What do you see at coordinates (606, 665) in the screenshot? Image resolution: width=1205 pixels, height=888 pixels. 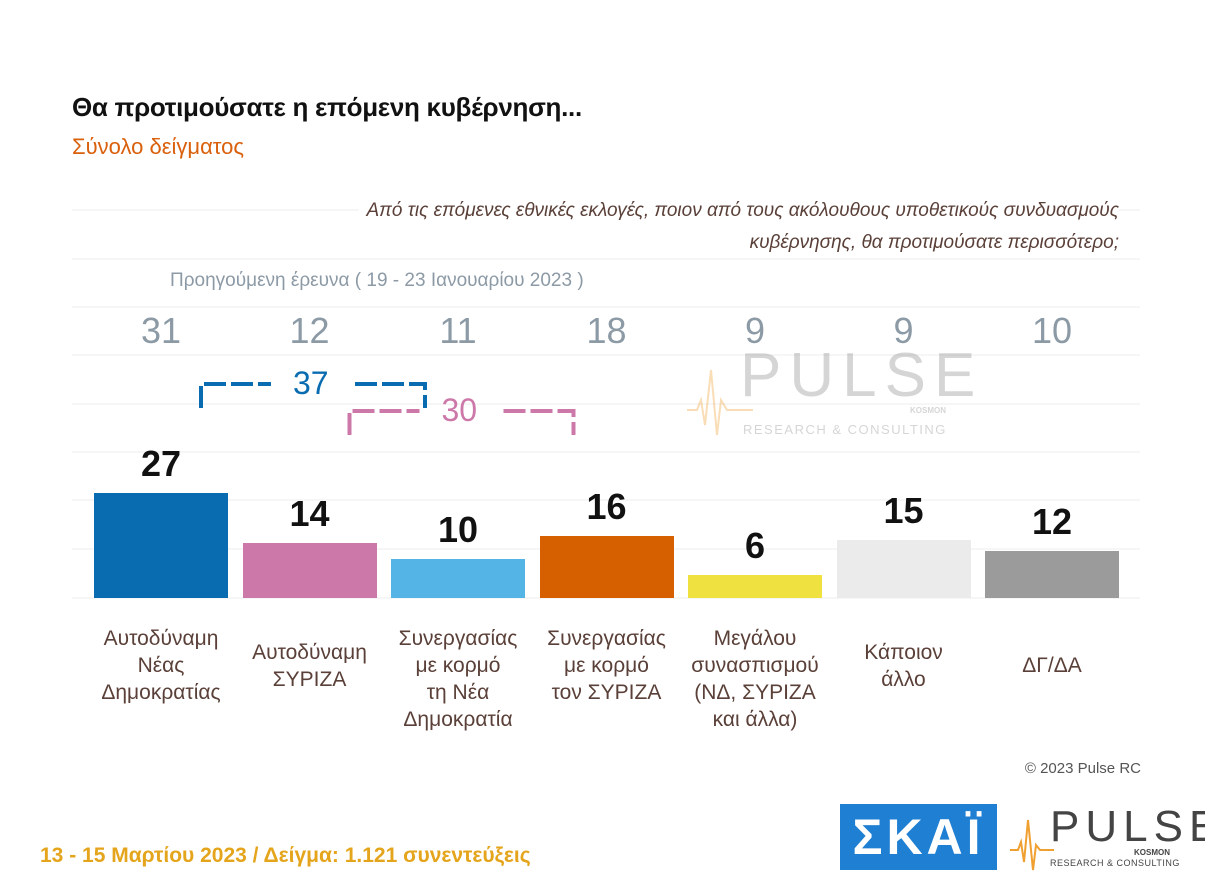 I see `category-label: Συνεργασίας με κορμό τον ΣΥΡΙΖΑ` at bounding box center [606, 665].